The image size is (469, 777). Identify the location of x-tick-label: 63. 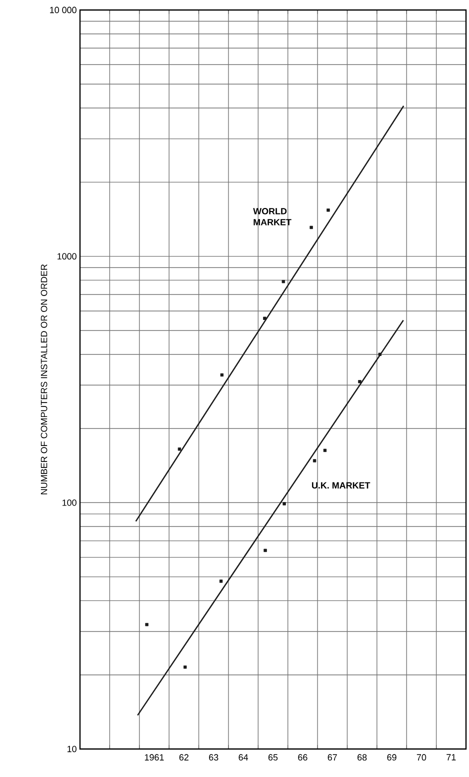
(213, 757).